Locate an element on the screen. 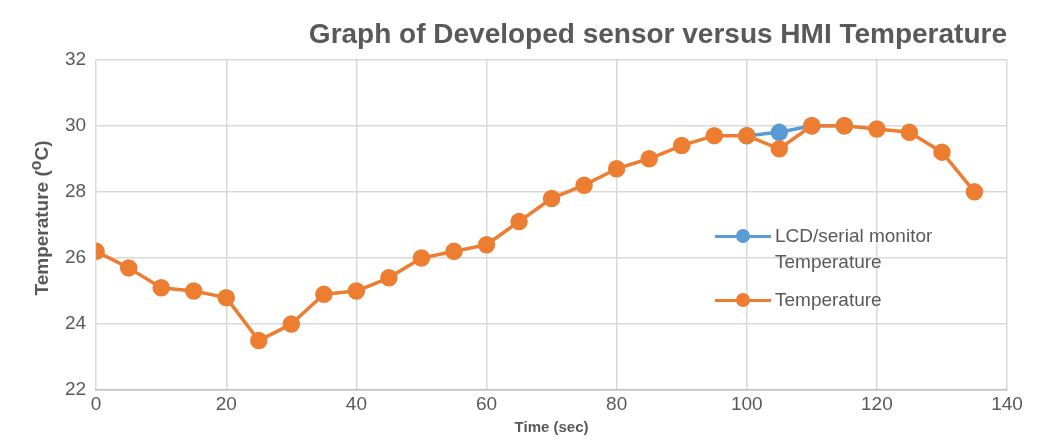 The image size is (1037, 443). y-tick-label: 32 is located at coordinates (75, 58).